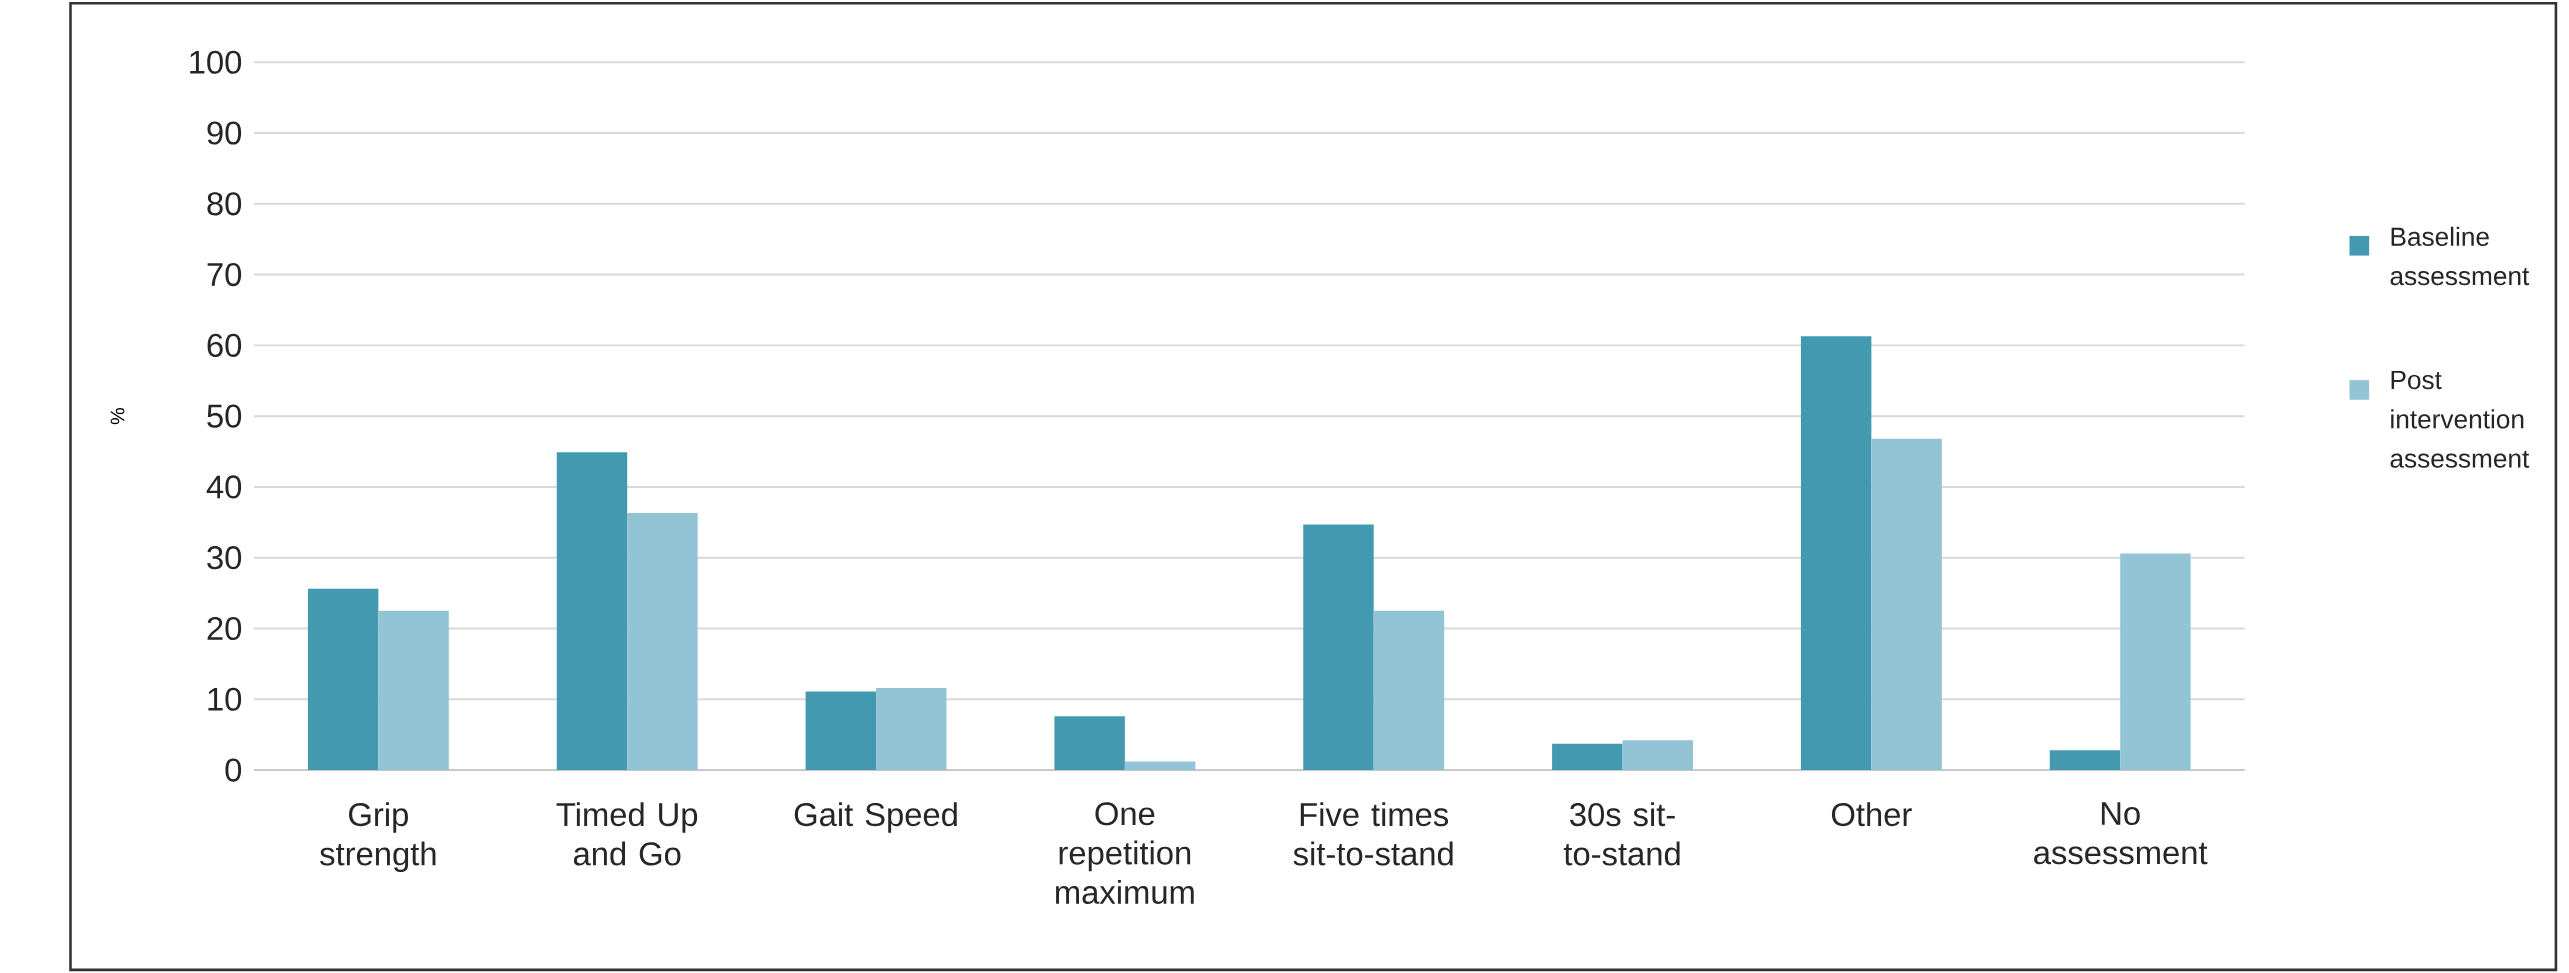 The image size is (2569, 973). I want to click on y-tick-label: 100, so click(216, 62).